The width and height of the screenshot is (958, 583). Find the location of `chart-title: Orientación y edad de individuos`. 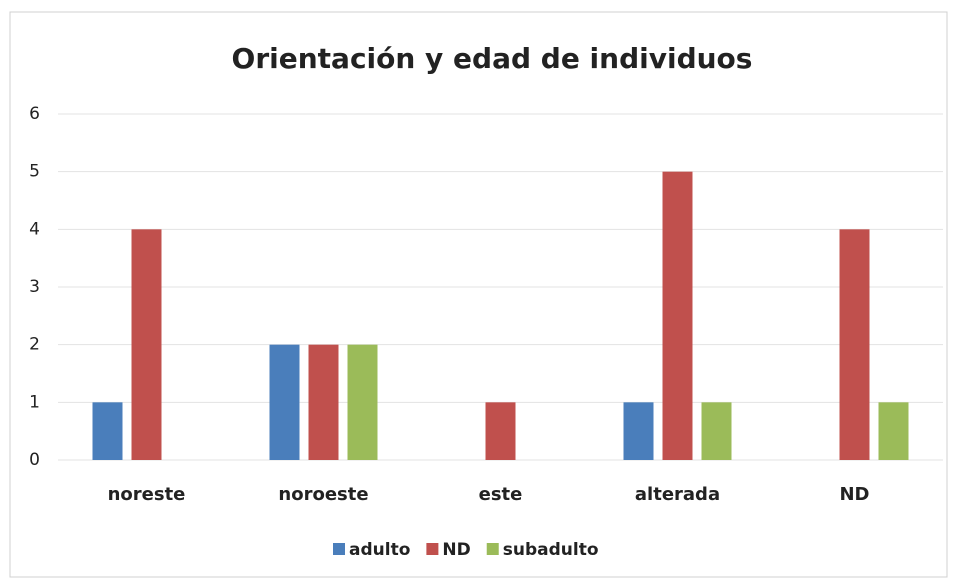

chart-title: Orientación y edad de individuos is located at coordinates (492, 58).